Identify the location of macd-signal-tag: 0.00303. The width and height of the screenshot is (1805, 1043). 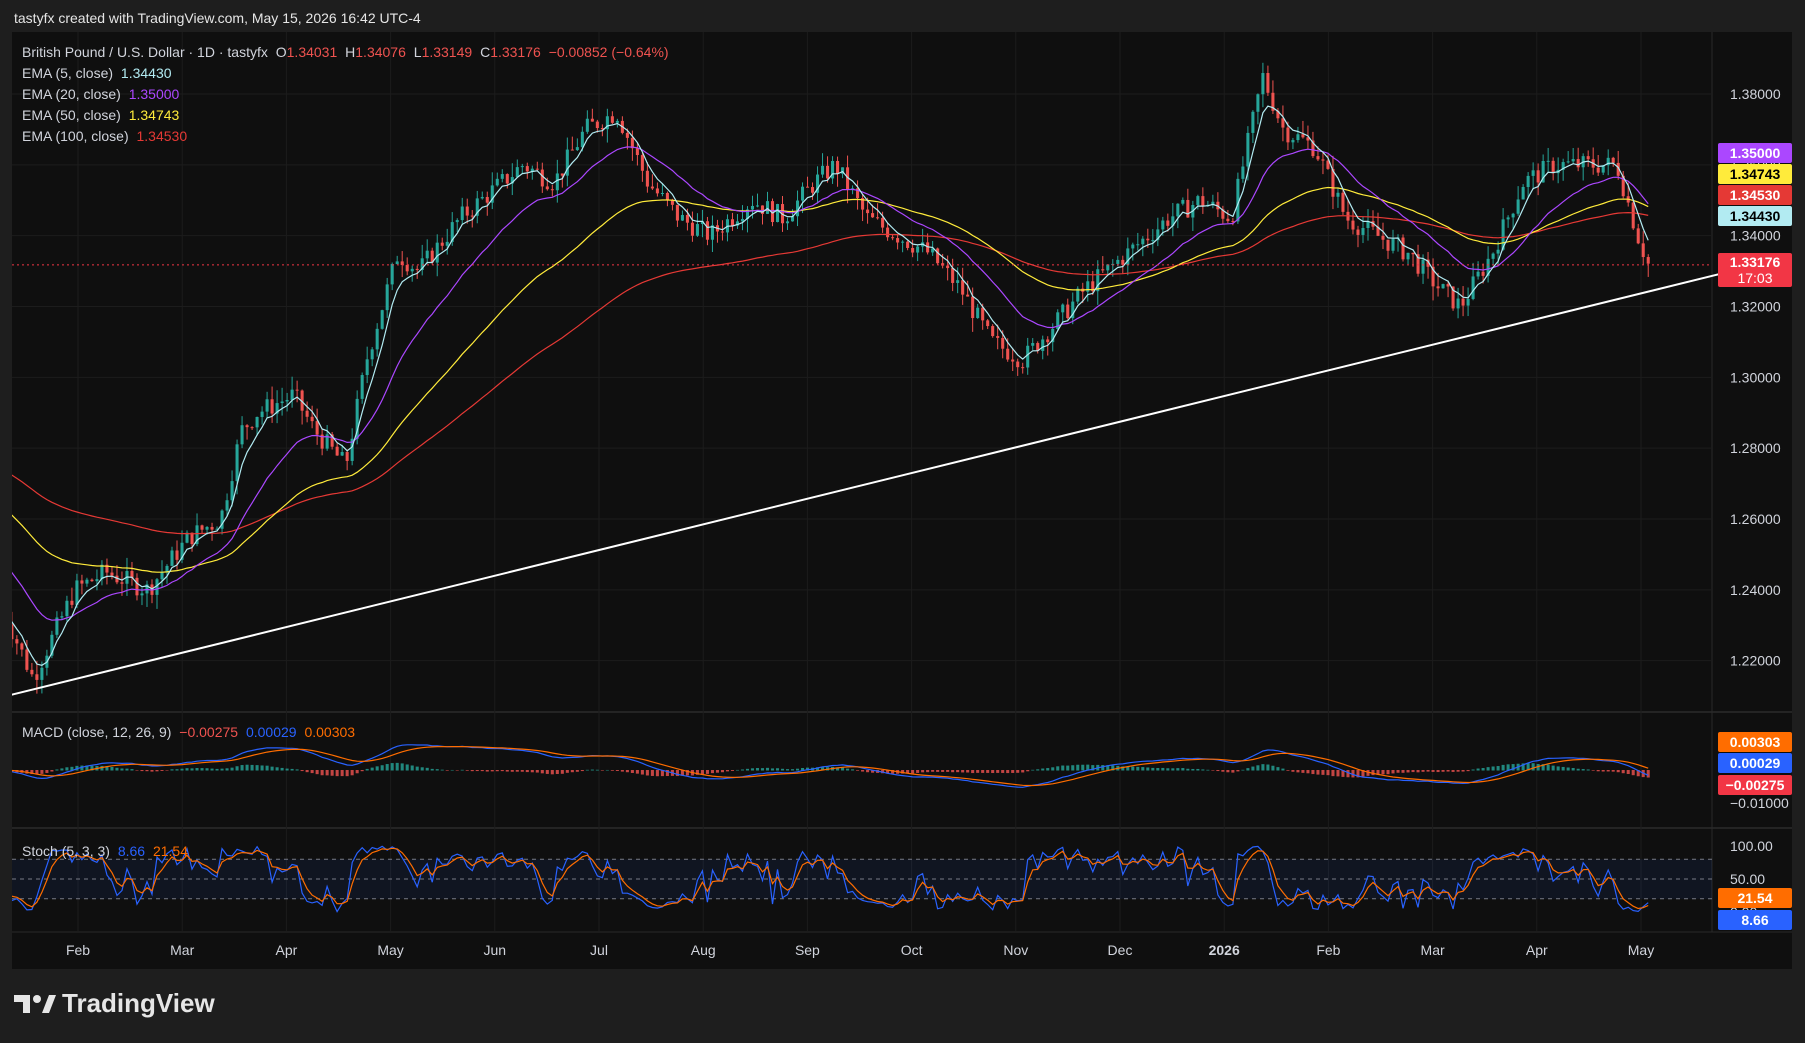
(1755, 742).